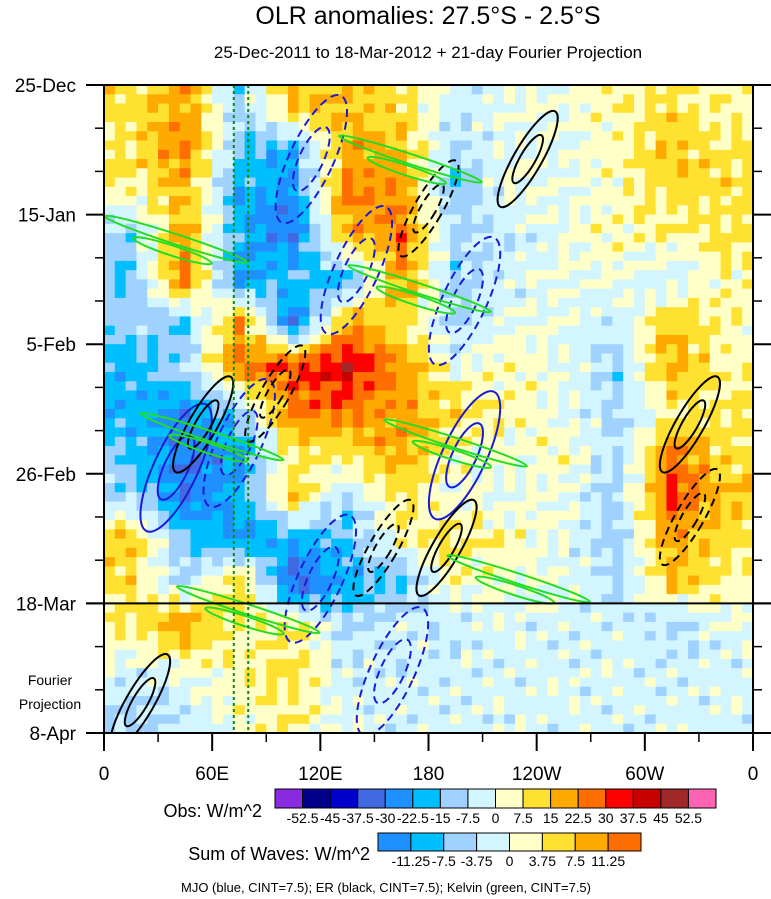 This screenshot has width=771, height=899. What do you see at coordinates (279, 854) in the screenshot?
I see `waves-colorbar-label: Sum of Waves: W/m^2` at bounding box center [279, 854].